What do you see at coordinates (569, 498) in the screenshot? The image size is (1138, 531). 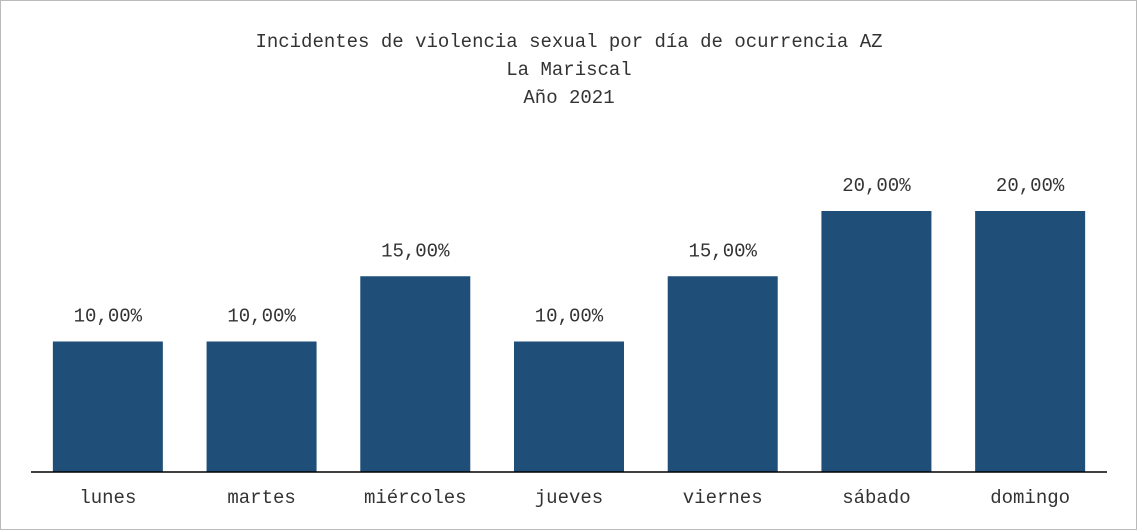 I see `x-tick-label: jueves` at bounding box center [569, 498].